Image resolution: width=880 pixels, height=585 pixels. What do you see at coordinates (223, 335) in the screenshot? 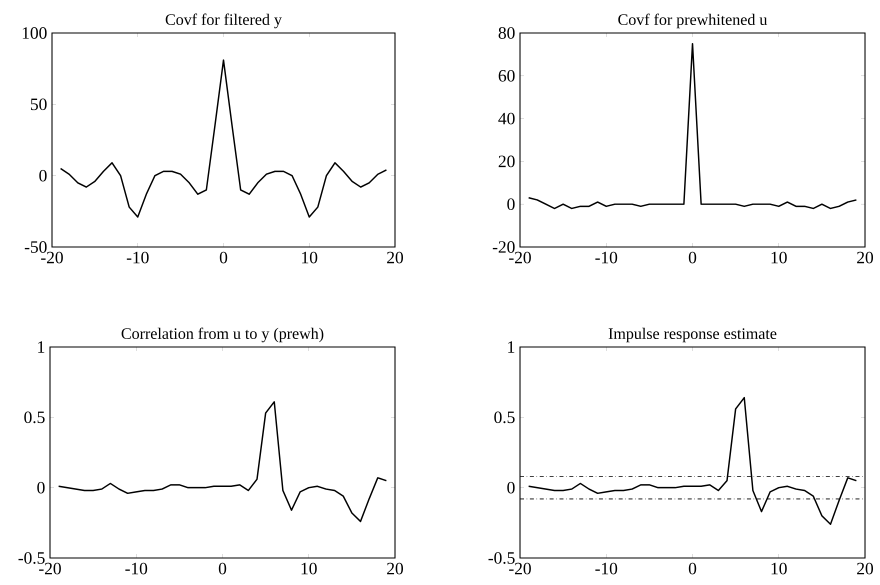
I see `chart-title: Correlation from u to y (prewh)` at bounding box center [223, 335].